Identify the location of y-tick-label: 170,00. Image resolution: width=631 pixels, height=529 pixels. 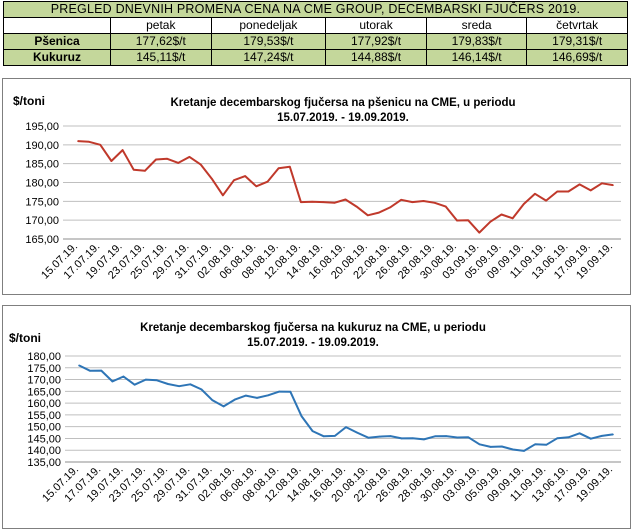
(42, 221).